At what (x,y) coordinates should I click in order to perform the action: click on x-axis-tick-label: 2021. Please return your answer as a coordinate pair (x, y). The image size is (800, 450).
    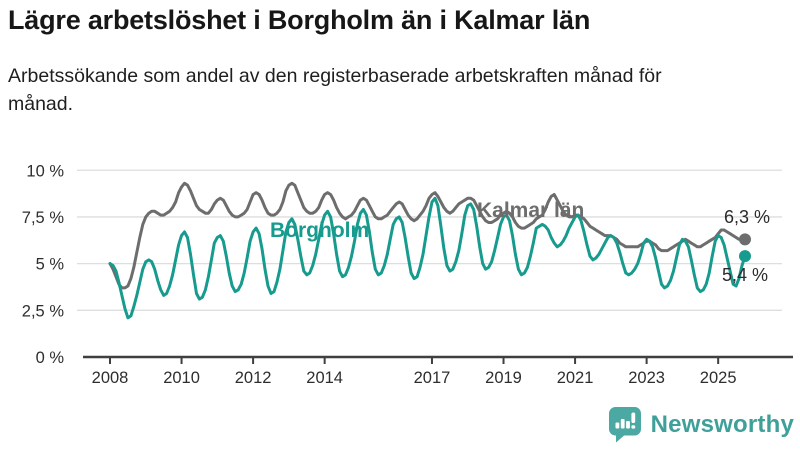
    Looking at the image, I should click on (575, 378).